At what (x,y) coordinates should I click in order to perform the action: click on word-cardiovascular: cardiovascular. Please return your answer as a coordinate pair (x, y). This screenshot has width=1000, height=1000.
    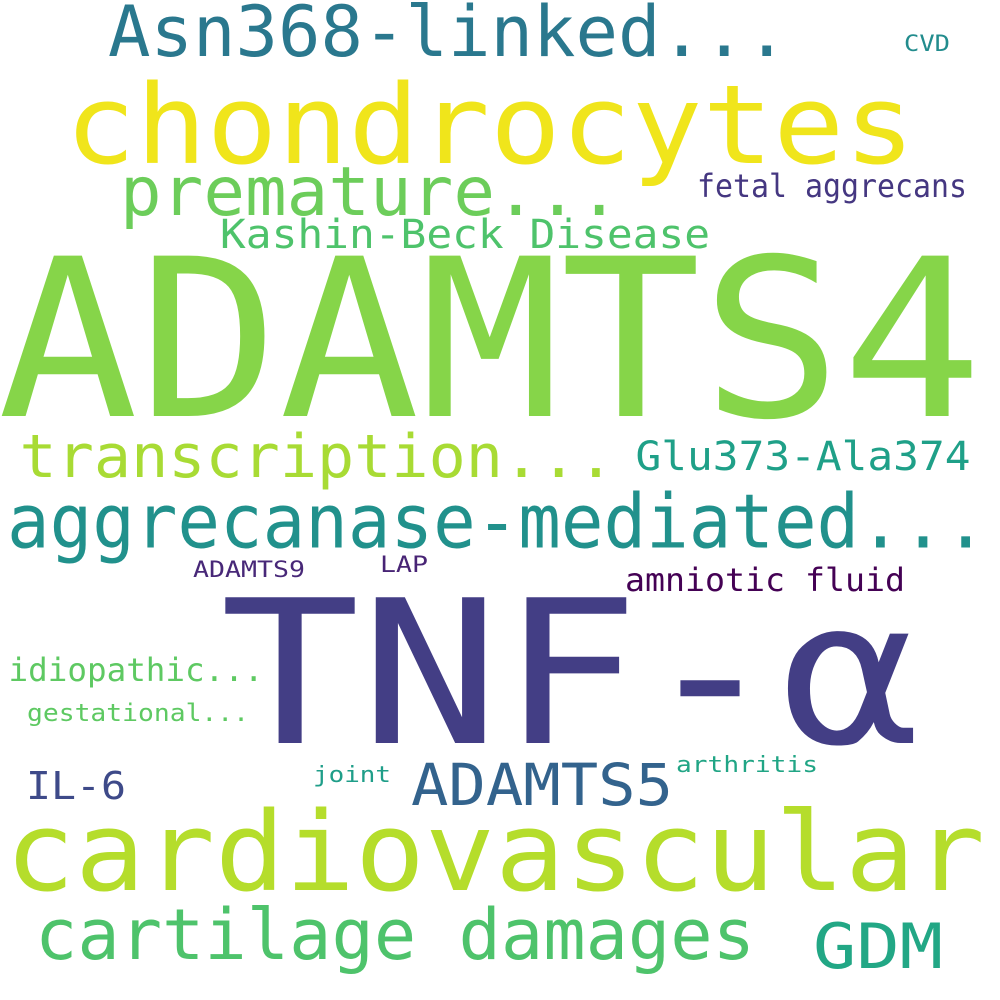
    Looking at the image, I should click on (494, 852).